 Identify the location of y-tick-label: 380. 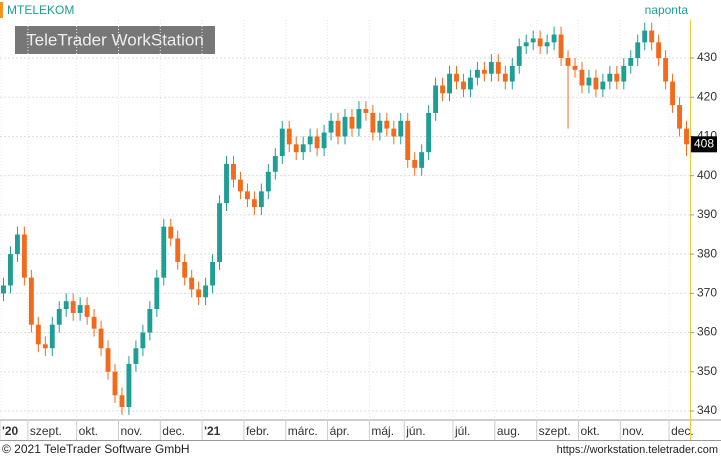
(707, 253).